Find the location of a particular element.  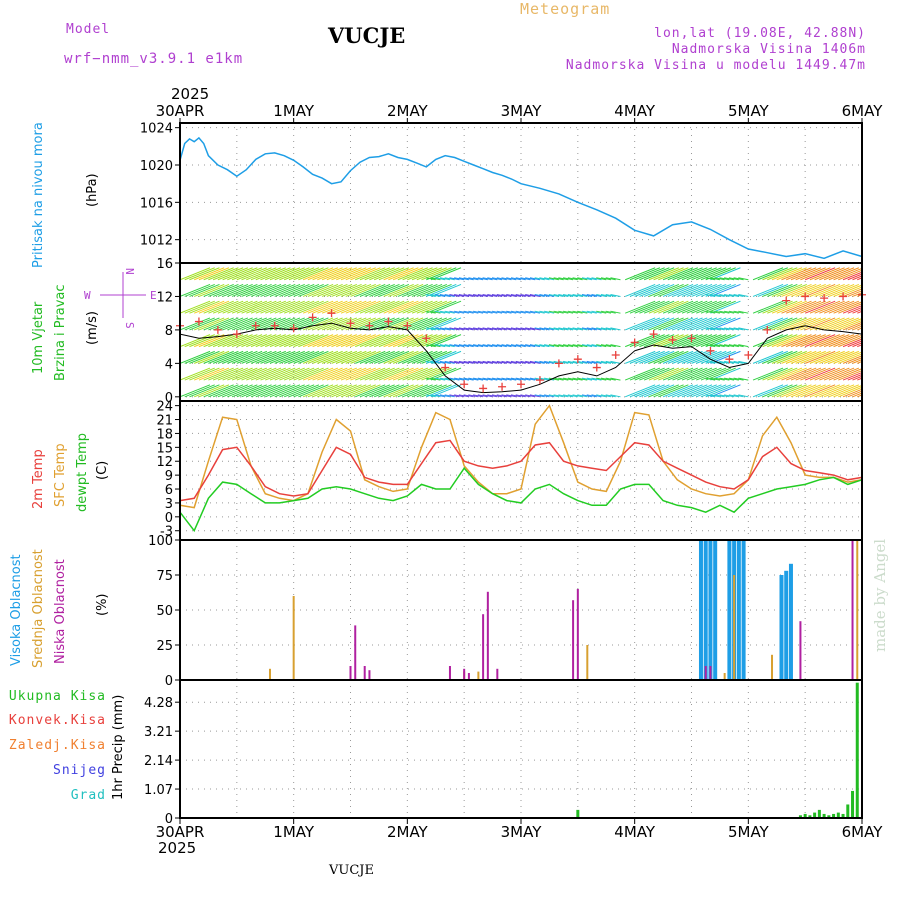

precip-bar is located at coordinates (810, 816).